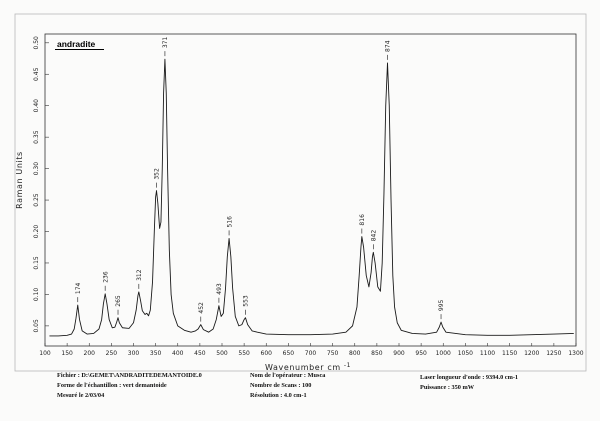 This screenshot has height=421, width=600. I want to click on x-tick-label: 300, so click(134, 353).